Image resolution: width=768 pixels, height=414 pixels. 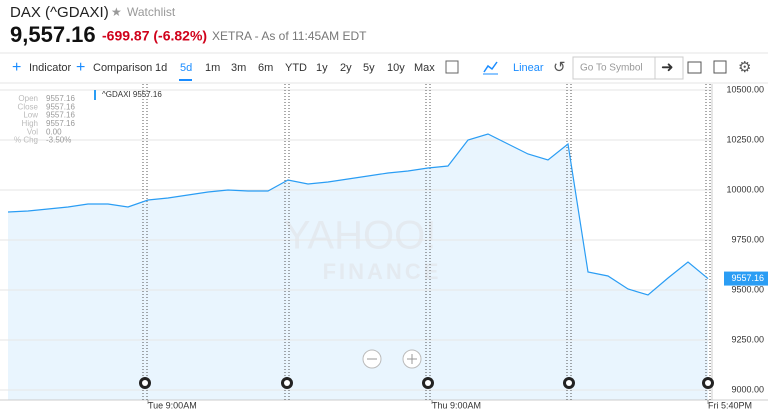 I want to click on range-button: YTD, so click(x=296, y=68).